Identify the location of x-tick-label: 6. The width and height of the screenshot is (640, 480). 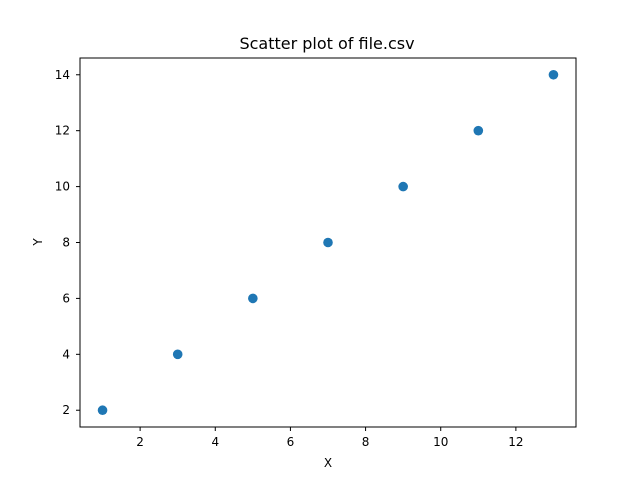
(291, 442).